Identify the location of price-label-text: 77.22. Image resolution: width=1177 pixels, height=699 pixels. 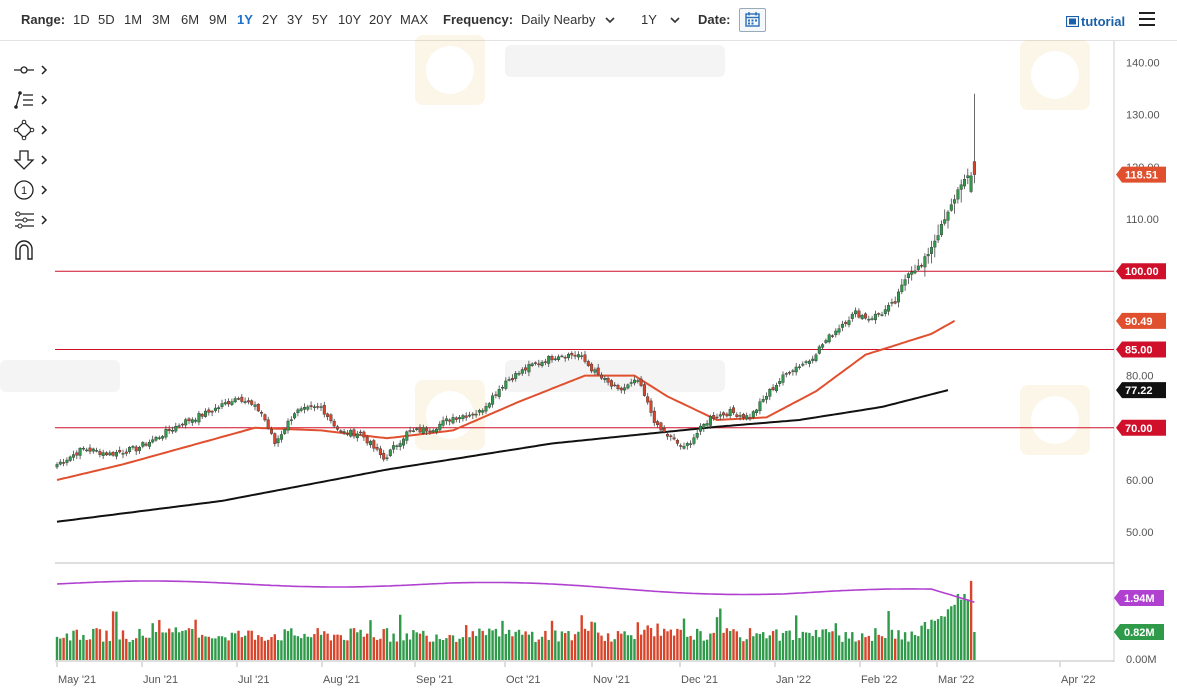
(1139, 391).